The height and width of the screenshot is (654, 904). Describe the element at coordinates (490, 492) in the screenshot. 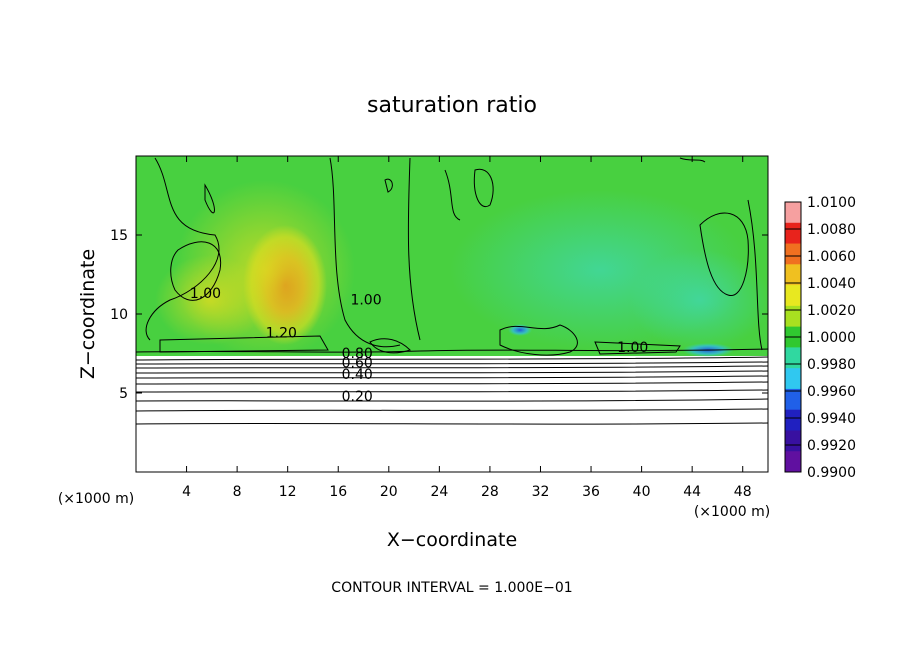

I see `x-tick-label: 28` at that location.